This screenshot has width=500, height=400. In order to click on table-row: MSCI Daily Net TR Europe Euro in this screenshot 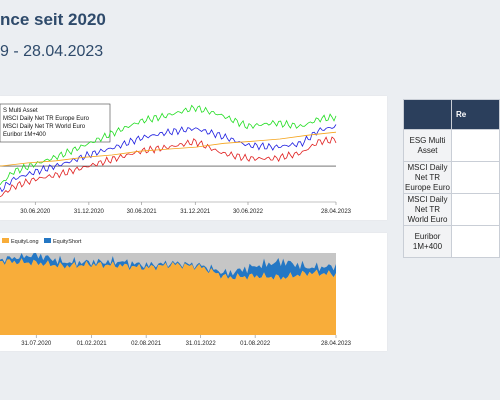, I will do `click(451, 177)`.